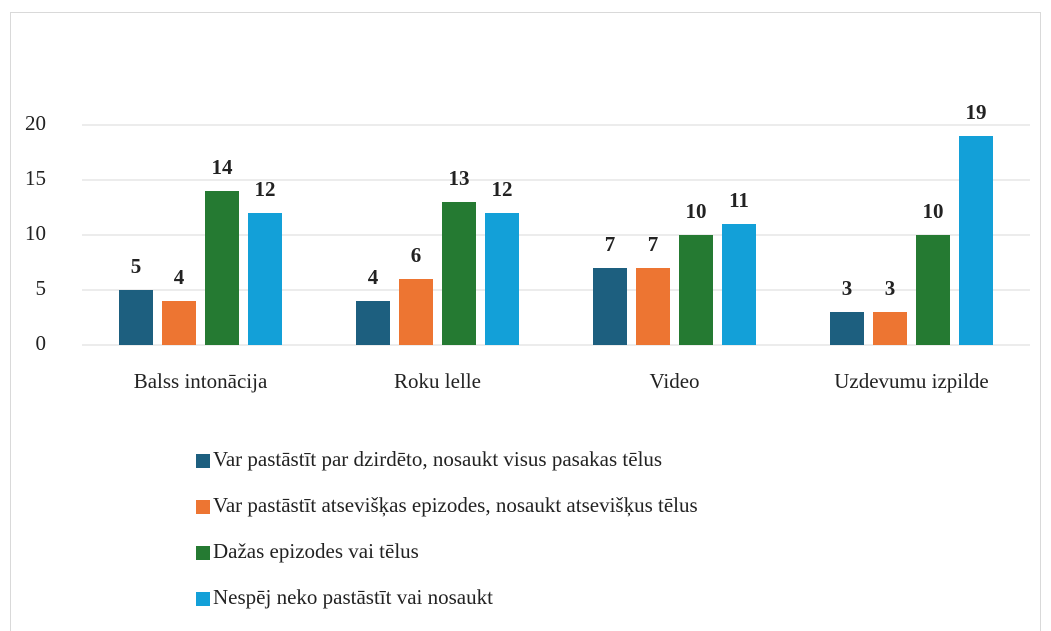 Image resolution: width=1051 pixels, height=631 pixels. I want to click on legend-label: Nespēj neko pastāstīt vai nosaukt, so click(353, 597).